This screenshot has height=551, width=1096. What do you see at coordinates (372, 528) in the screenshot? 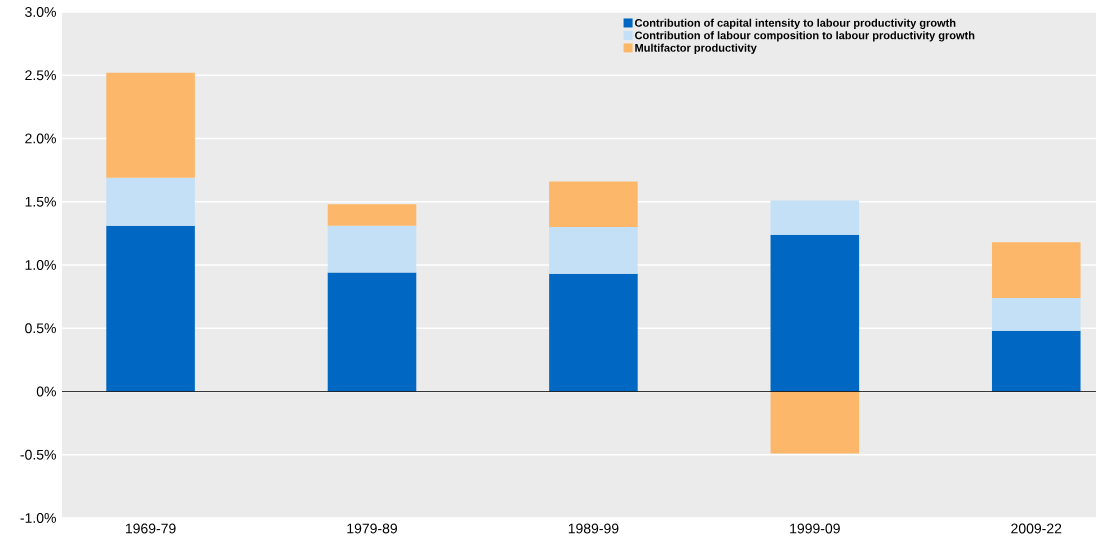
I see `x-tick-label: 1979-89` at bounding box center [372, 528].